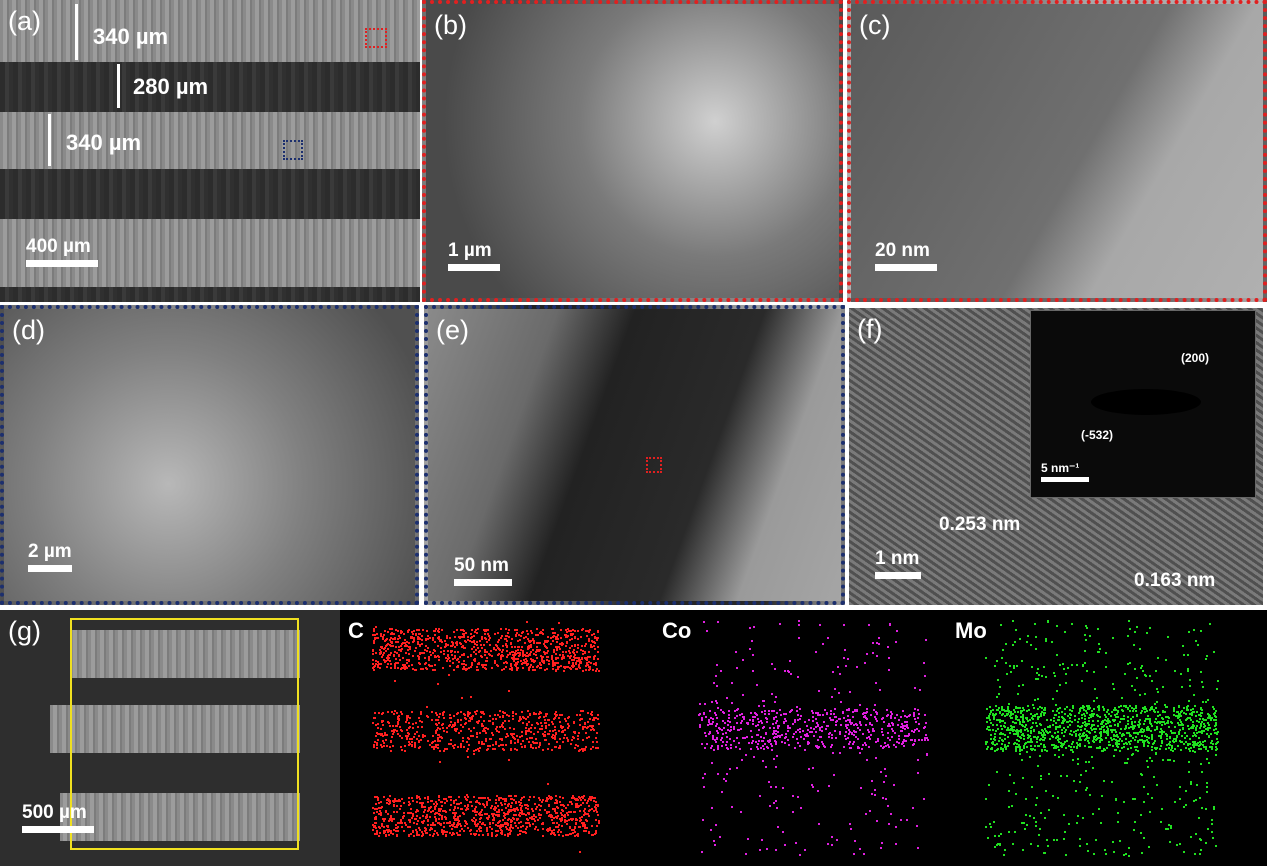  I want to click on double-arrow-icon, so click(49, 140).